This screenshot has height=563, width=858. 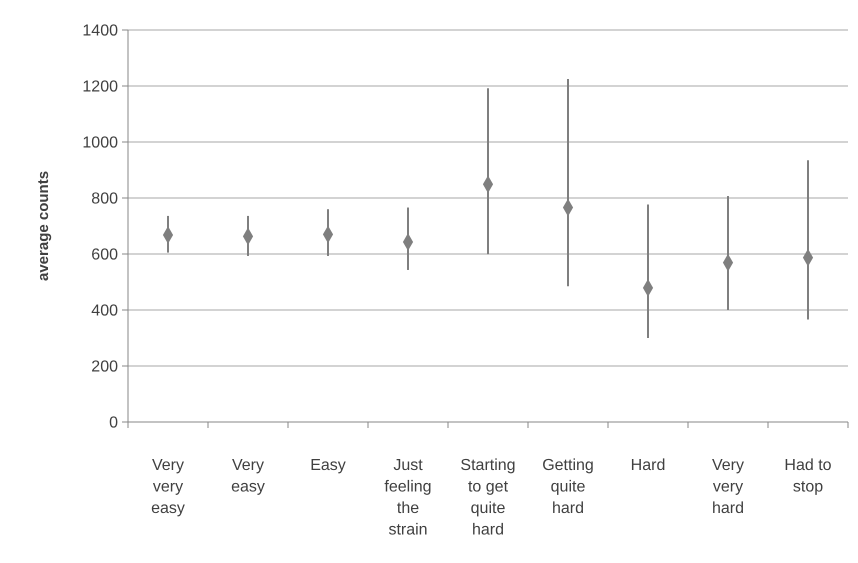 What do you see at coordinates (568, 487) in the screenshot?
I see `x-tick-label: Getting quite hard` at bounding box center [568, 487].